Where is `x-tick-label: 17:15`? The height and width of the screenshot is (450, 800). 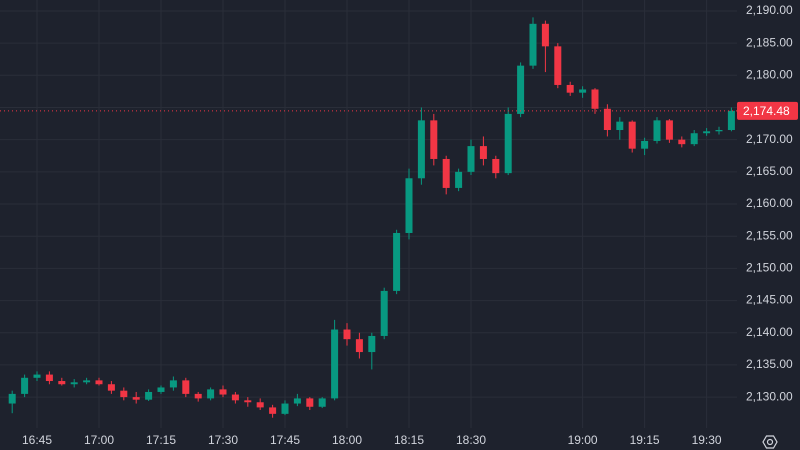
x-tick-label: 17:15 is located at coordinates (161, 440).